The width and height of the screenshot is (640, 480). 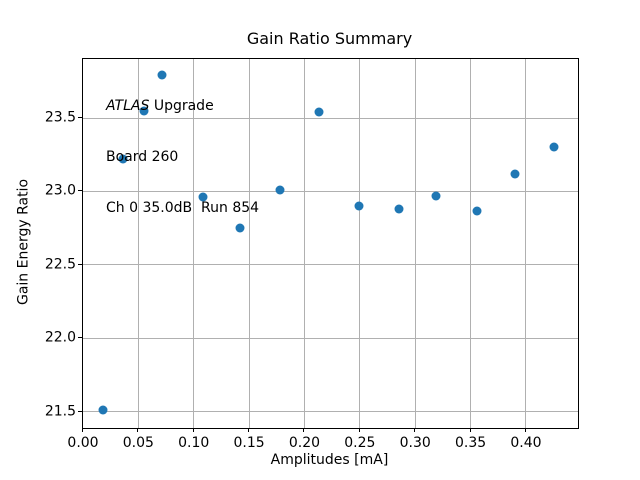 What do you see at coordinates (60, 411) in the screenshot?
I see `y-tick-label: 21.5` at bounding box center [60, 411].